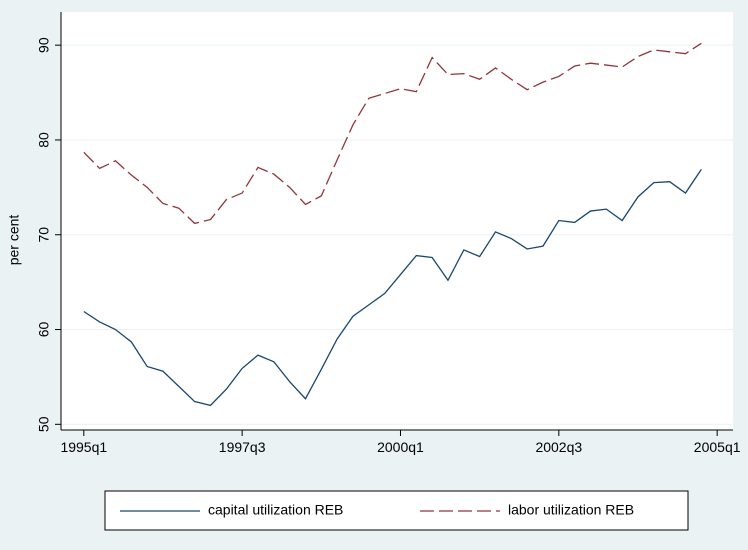 Image resolution: width=748 pixels, height=550 pixels. Describe the element at coordinates (44, 45) in the screenshot. I see `y-tick-label: 90` at that location.